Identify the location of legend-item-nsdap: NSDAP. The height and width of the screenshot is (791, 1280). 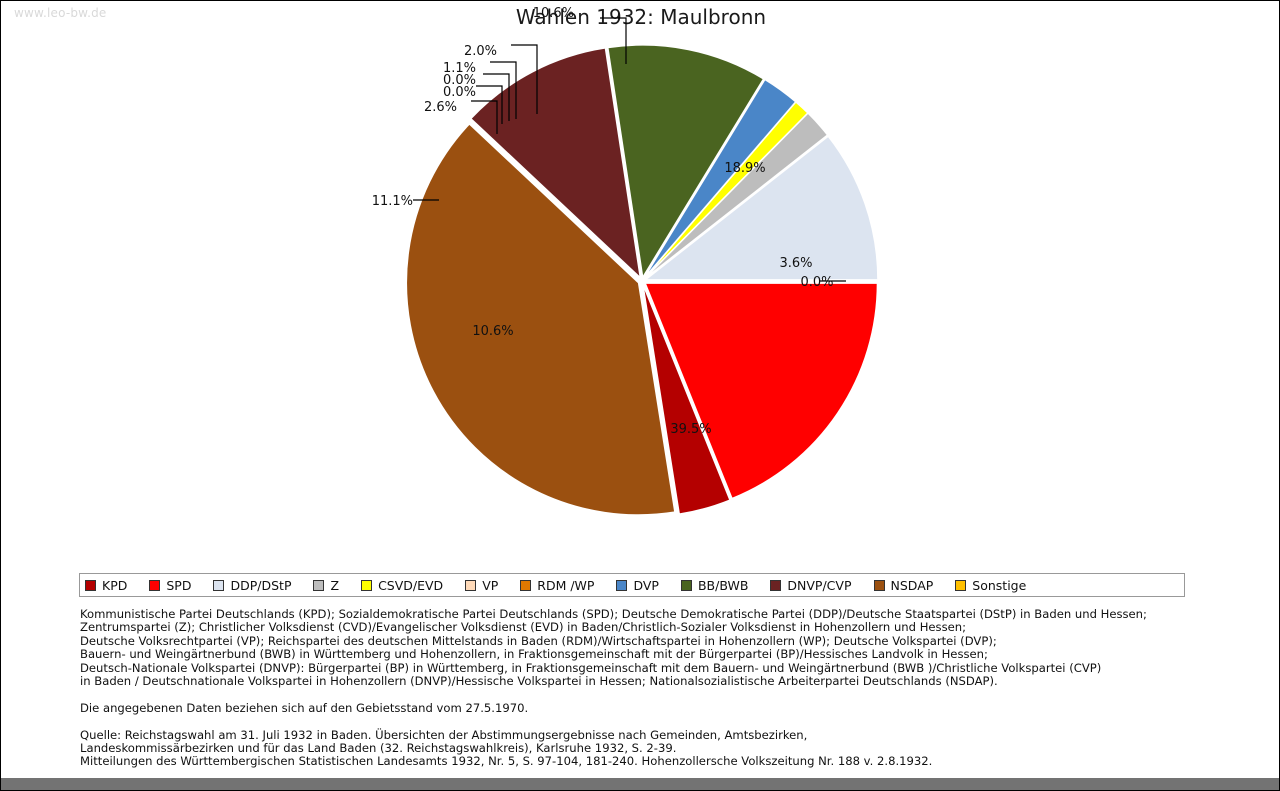
(913, 585).